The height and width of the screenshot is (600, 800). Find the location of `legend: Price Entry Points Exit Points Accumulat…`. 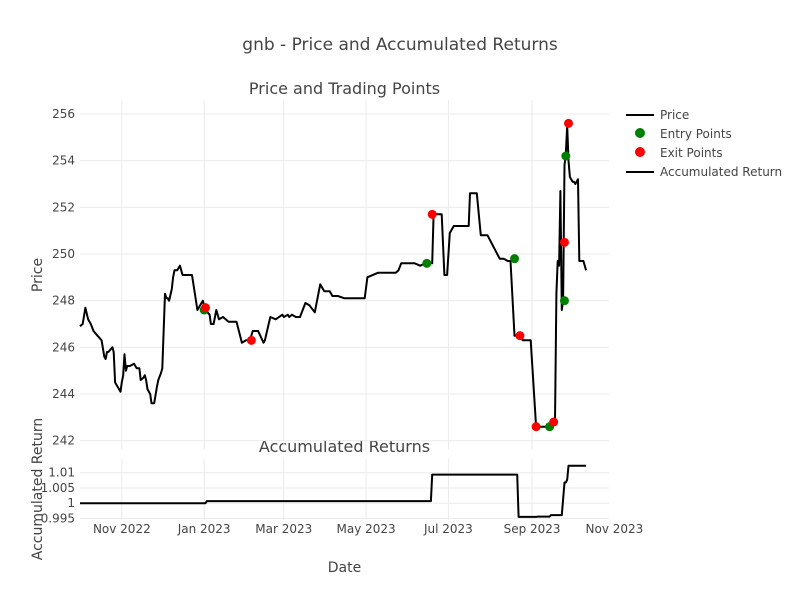

legend: Price Entry Points Exit Points Accumulat… is located at coordinates (704, 143).